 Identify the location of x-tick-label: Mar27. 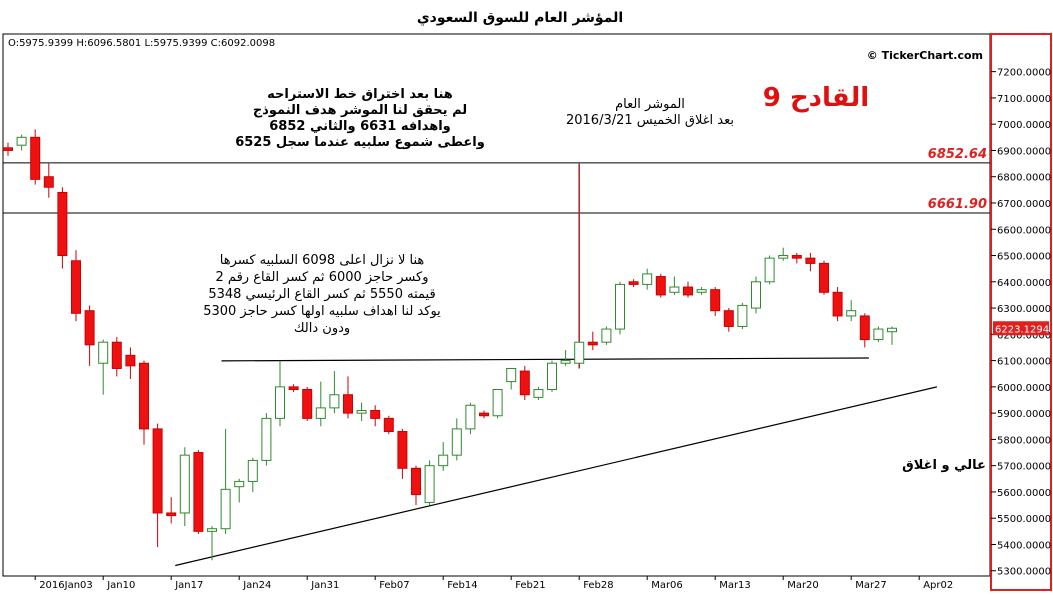
(871, 585).